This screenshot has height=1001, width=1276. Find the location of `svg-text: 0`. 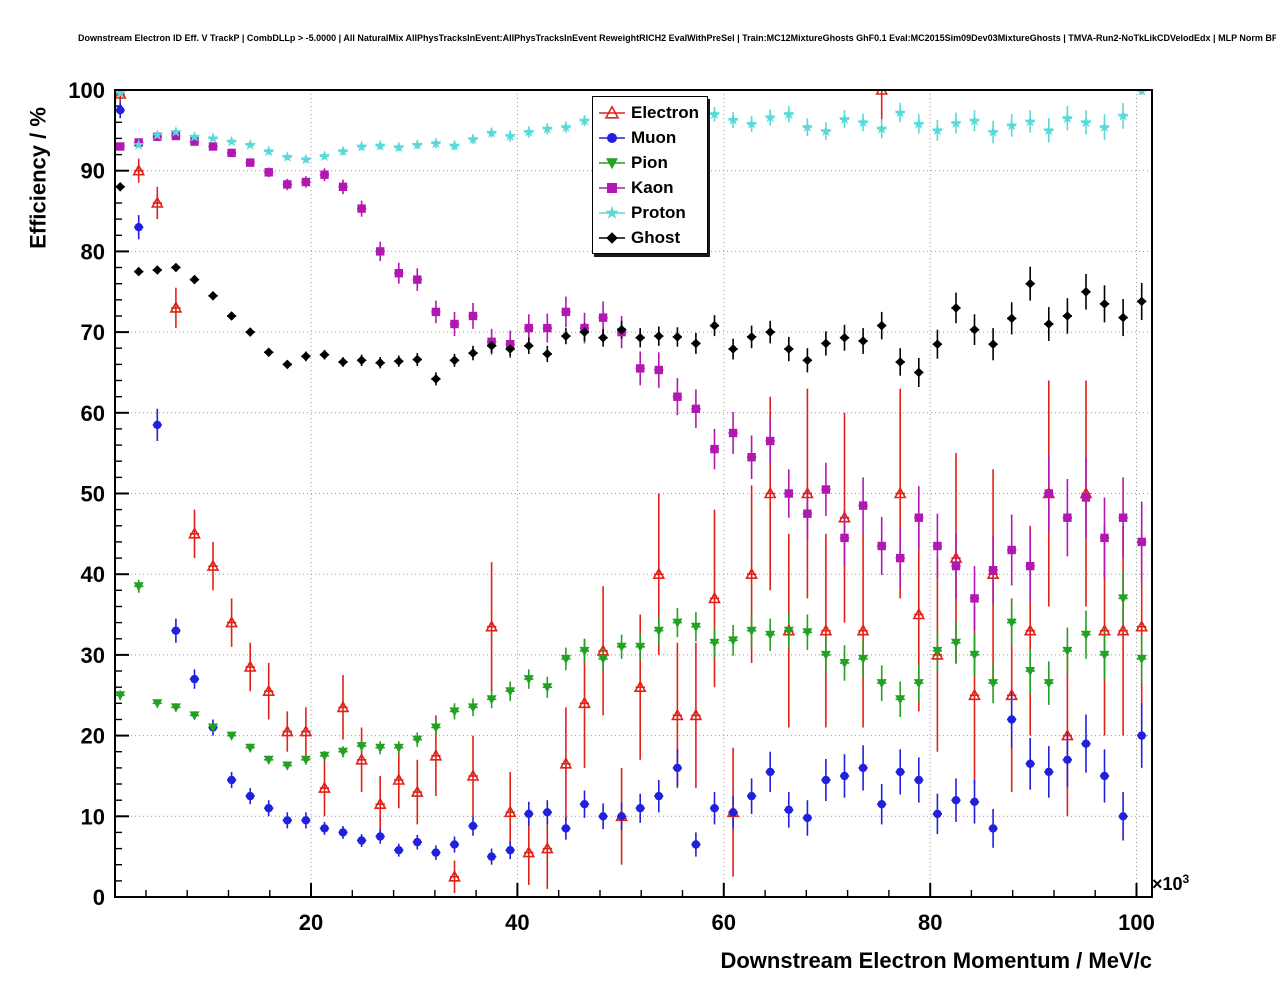

svg-text: 0 is located at coordinates (99, 897).